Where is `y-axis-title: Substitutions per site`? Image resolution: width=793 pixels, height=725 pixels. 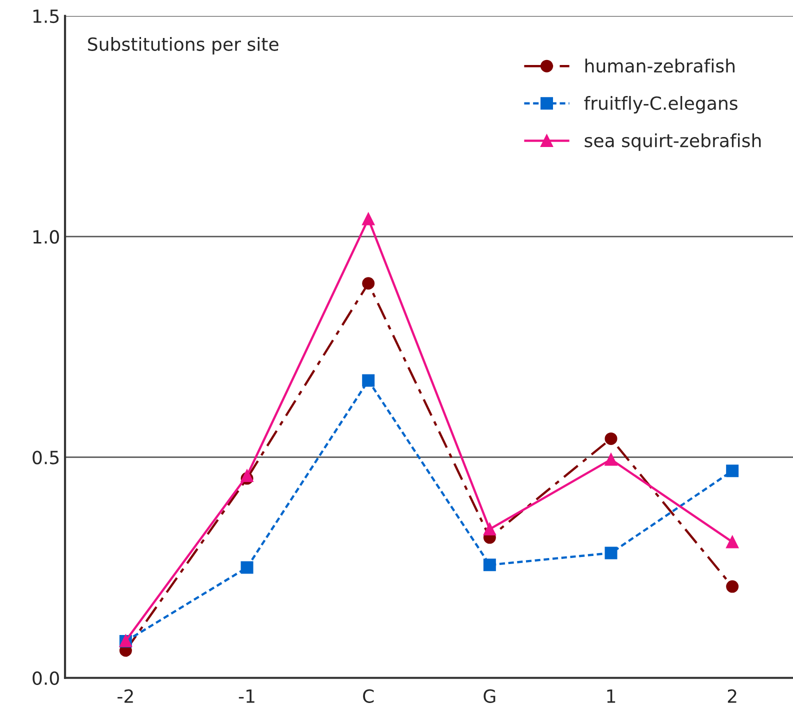
y-axis-title: Substitutions per site is located at coordinates (183, 45).